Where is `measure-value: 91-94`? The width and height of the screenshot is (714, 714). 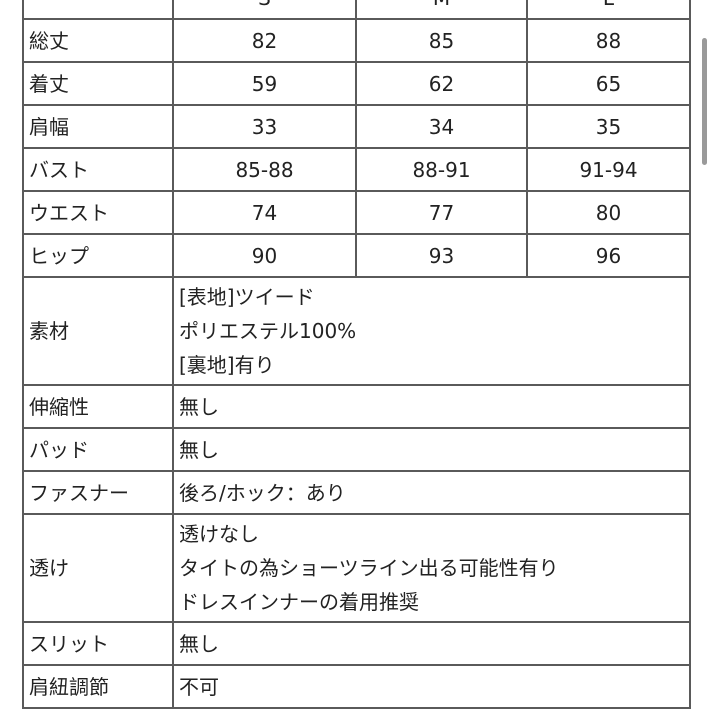
measure-value: 91-94 is located at coordinates (608, 169).